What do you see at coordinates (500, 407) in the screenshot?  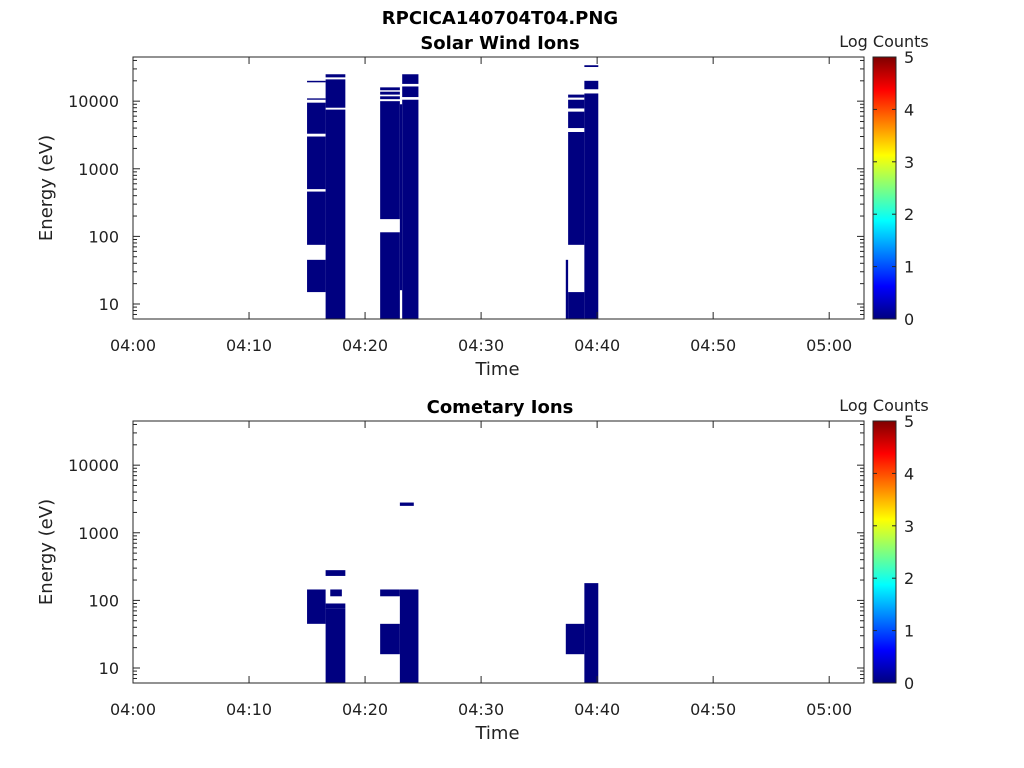 I see `cometary-ions-title: Cometary Ions` at bounding box center [500, 407].